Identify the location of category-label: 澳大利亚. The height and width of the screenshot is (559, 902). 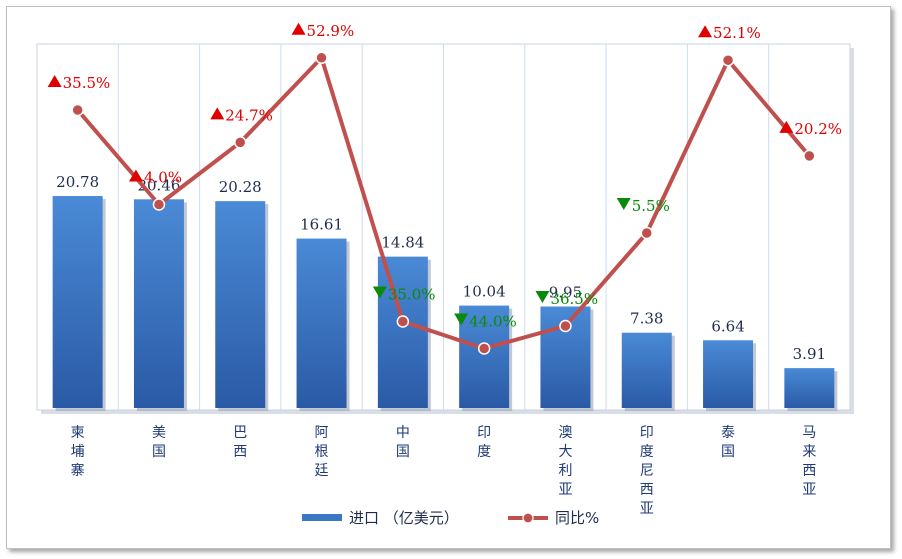
(565, 461).